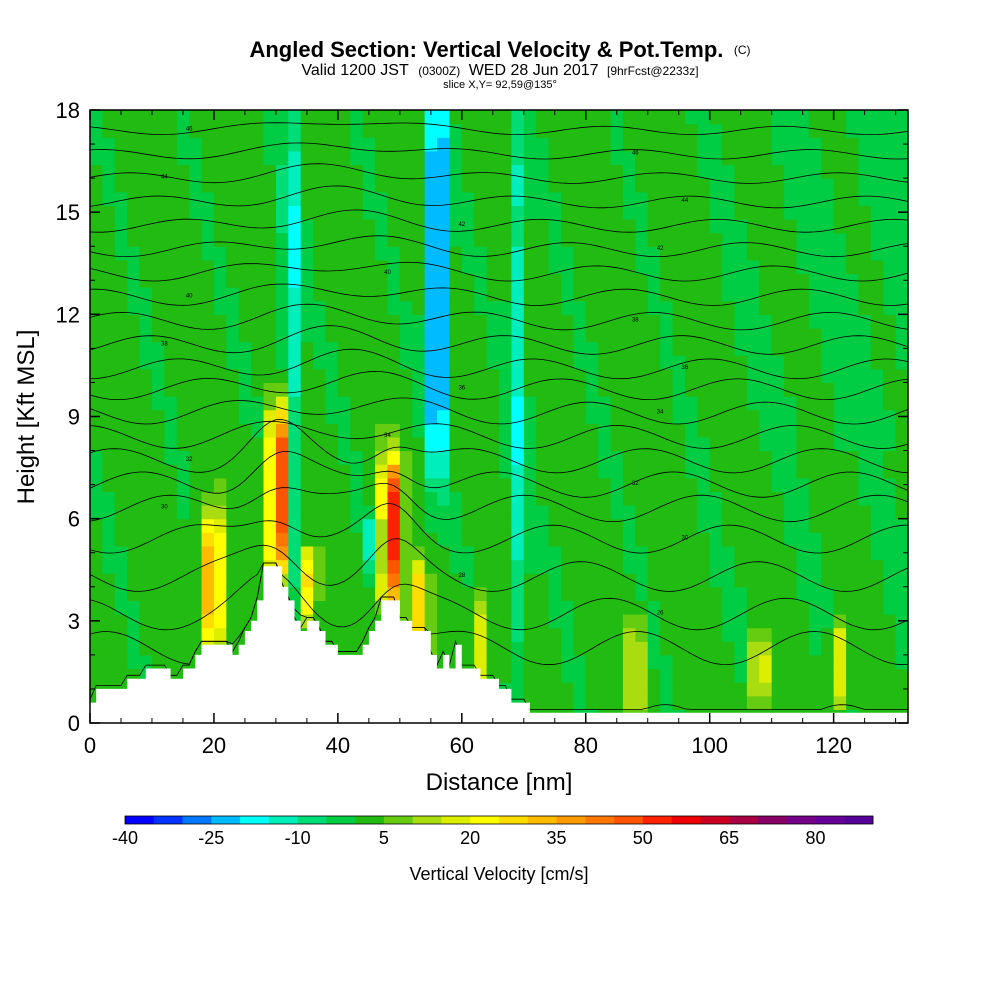  I want to click on colorbar-swatch, so click(600, 820).